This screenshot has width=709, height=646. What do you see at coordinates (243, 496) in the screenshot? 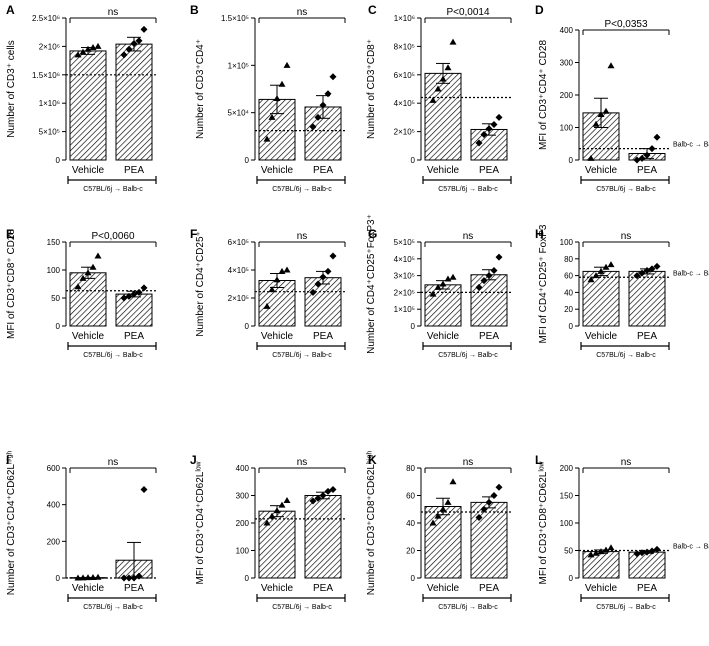
I see `y-tick-label: 300` at bounding box center [243, 496].